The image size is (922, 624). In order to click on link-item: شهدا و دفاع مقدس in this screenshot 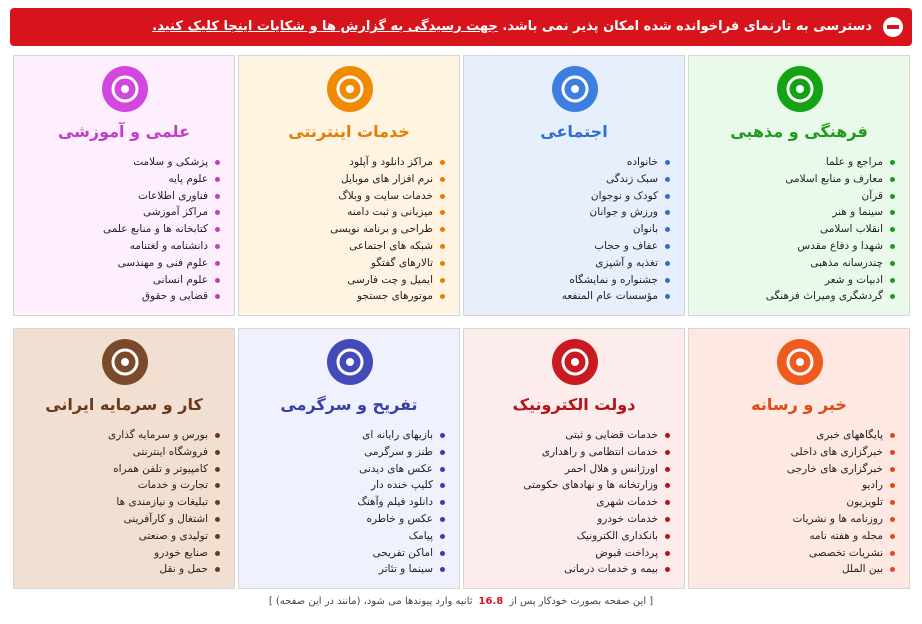, I will do `click(795, 246)`.